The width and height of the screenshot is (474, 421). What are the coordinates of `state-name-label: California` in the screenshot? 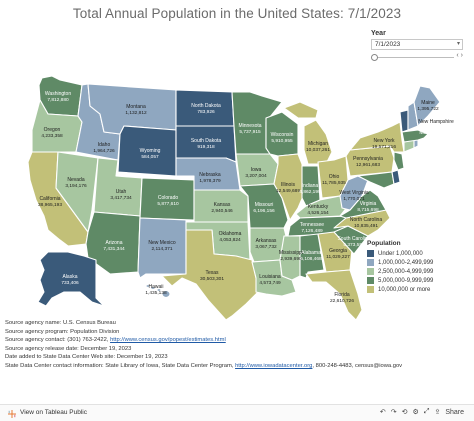 It's located at (49, 199).